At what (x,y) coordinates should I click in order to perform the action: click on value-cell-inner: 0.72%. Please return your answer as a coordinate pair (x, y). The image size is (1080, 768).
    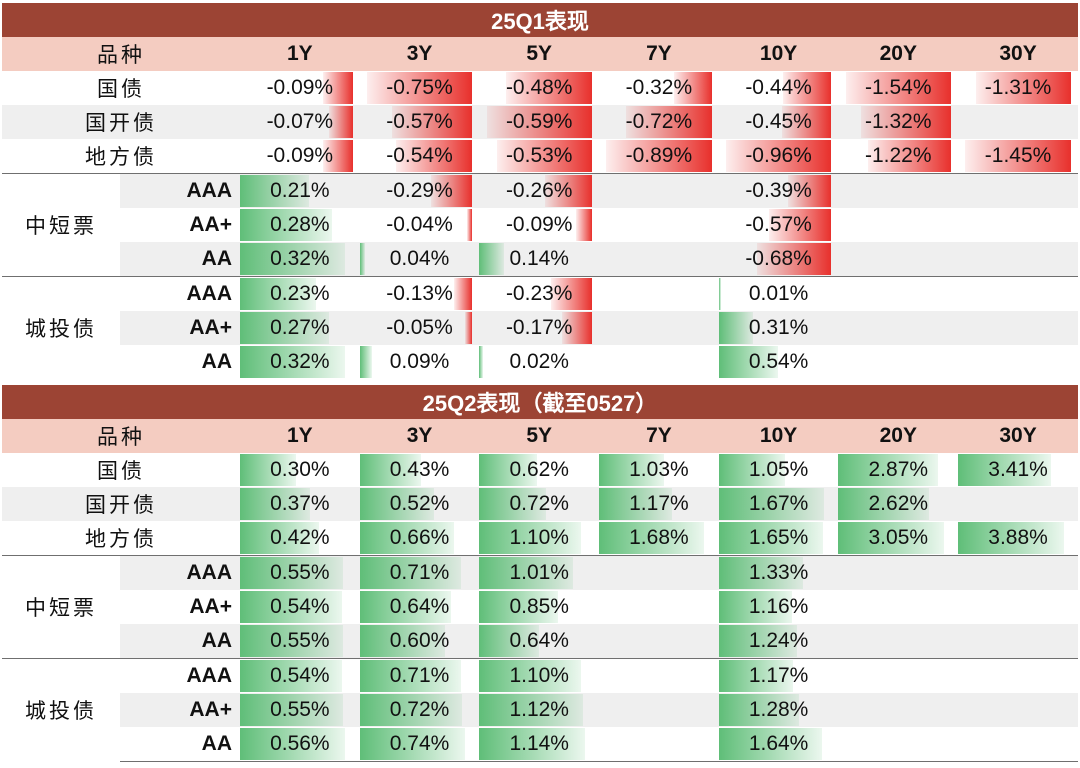
    Looking at the image, I should click on (419, 710).